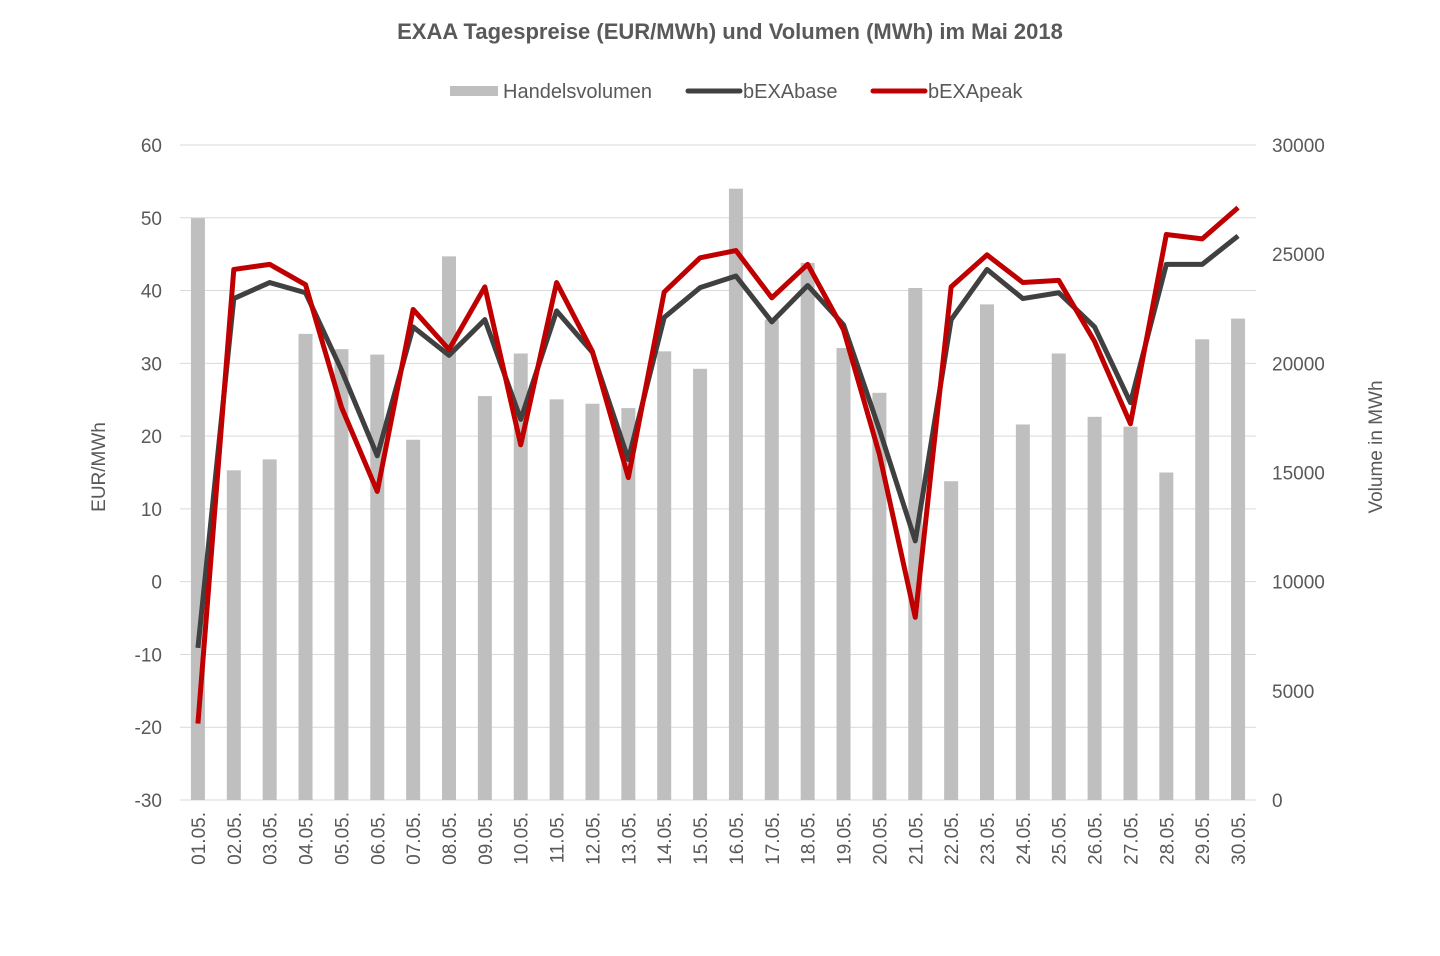  I want to click on x-tick-label: 06.05., so click(378, 838).